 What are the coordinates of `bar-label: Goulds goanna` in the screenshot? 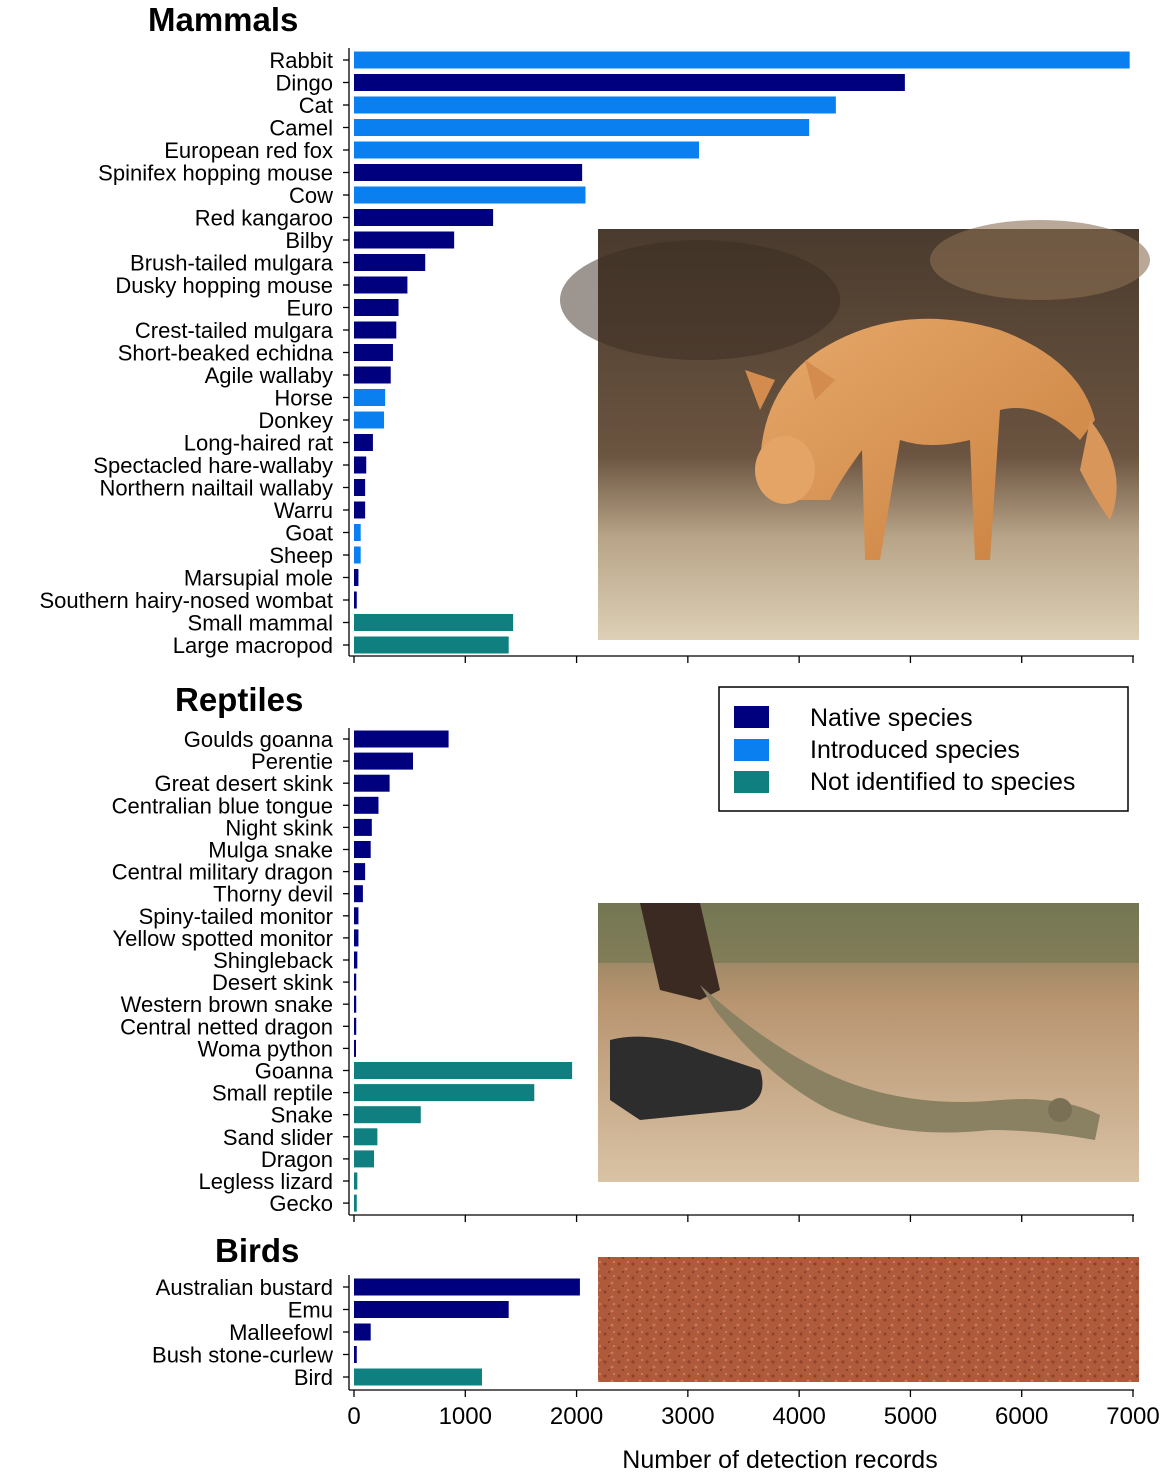 It's located at (259, 739).